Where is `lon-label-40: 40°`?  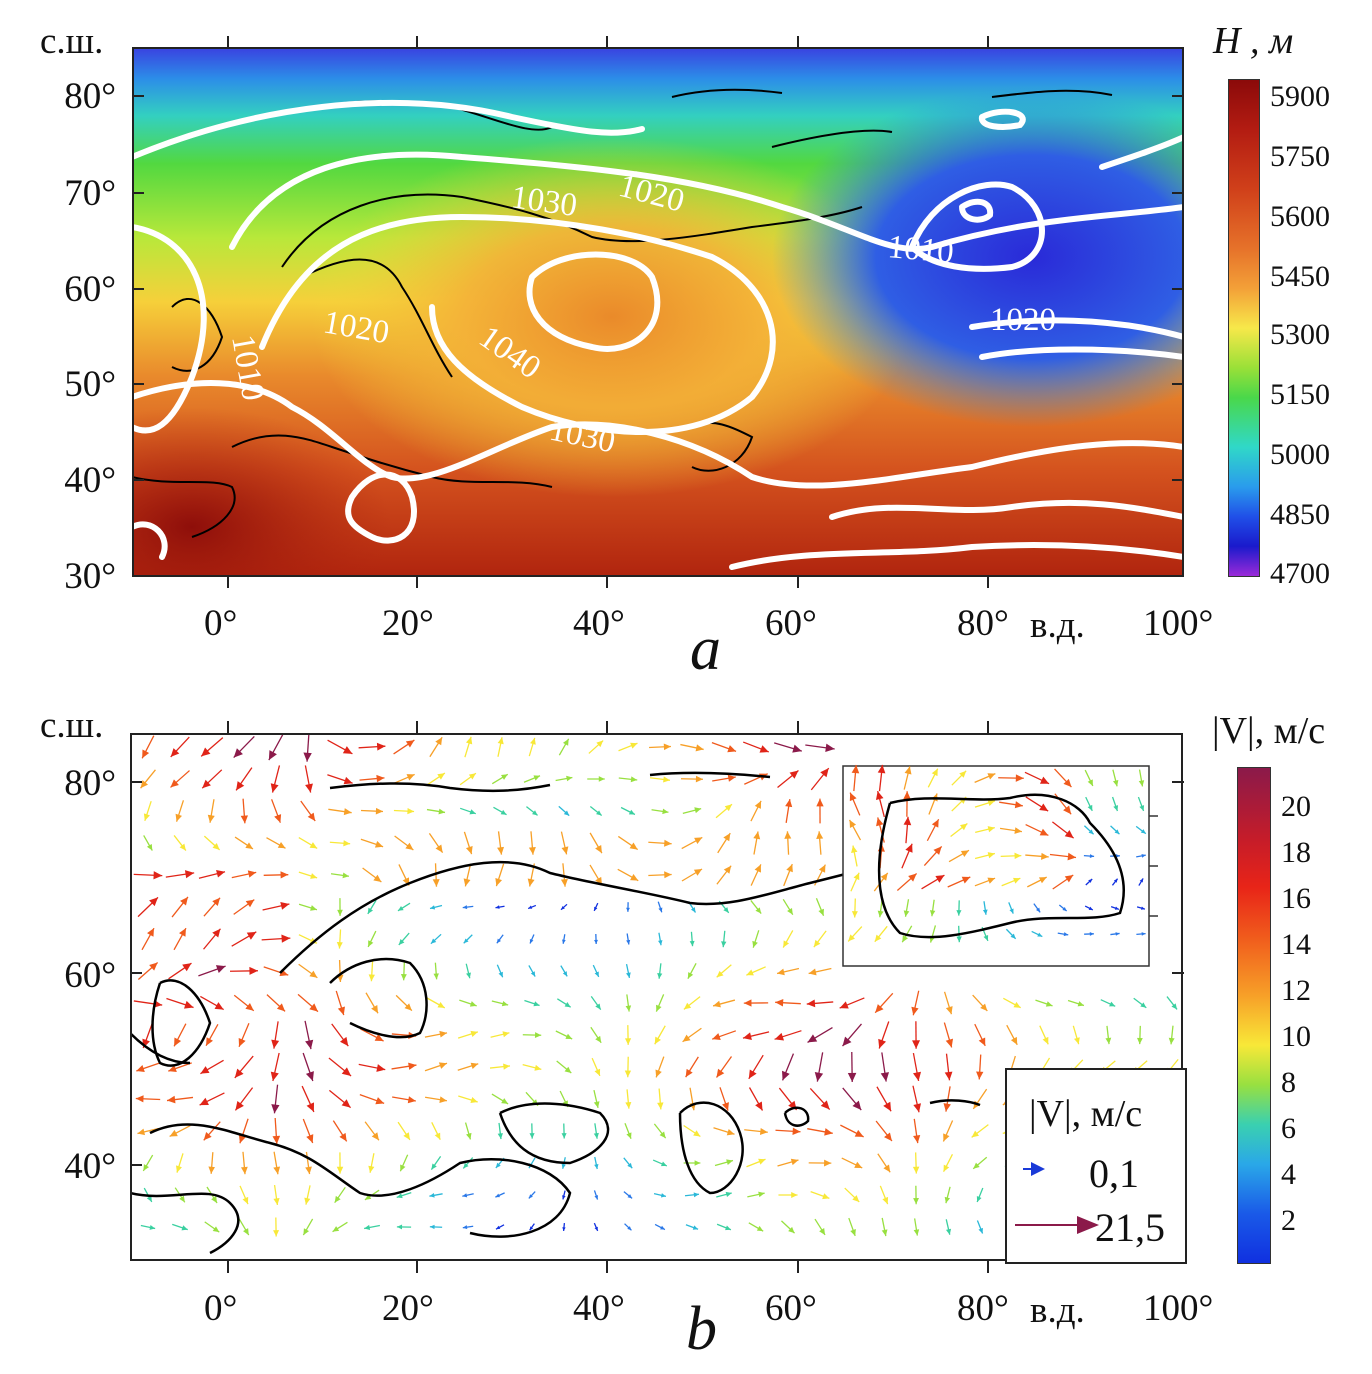 lon-label-40: 40° is located at coordinates (599, 623).